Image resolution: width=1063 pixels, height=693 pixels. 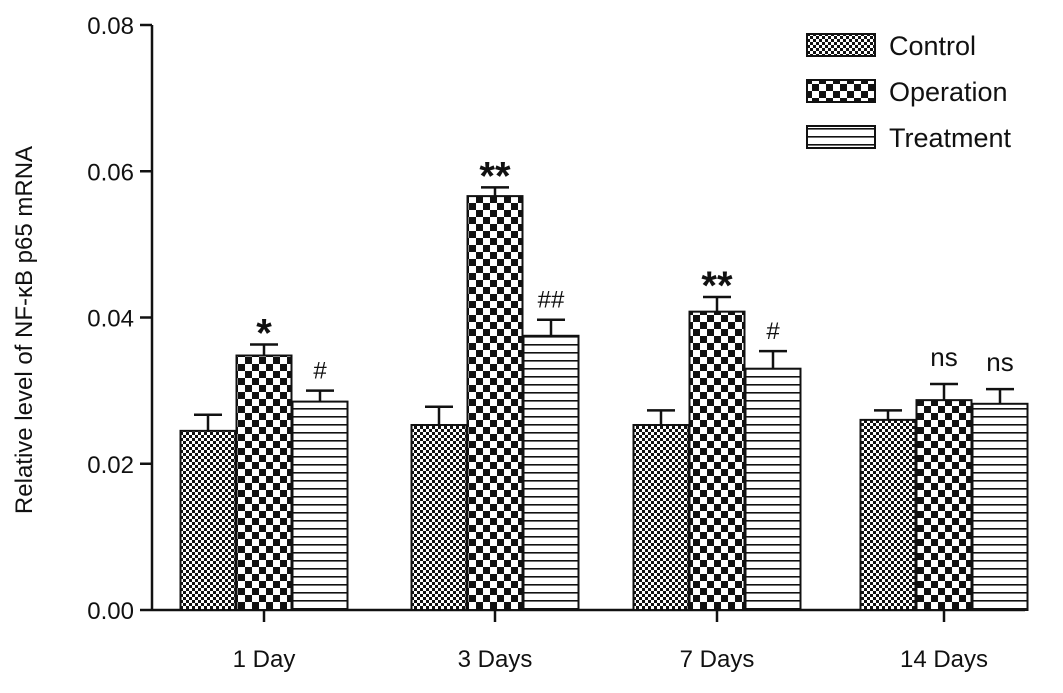 I want to click on legend-swatch-operation, so click(x=841, y=91).